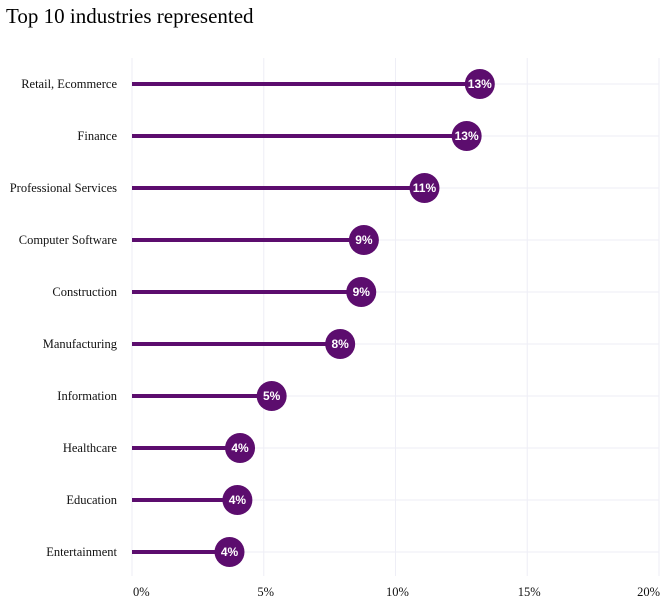  What do you see at coordinates (87, 396) in the screenshot?
I see `category-label: Information` at bounding box center [87, 396].